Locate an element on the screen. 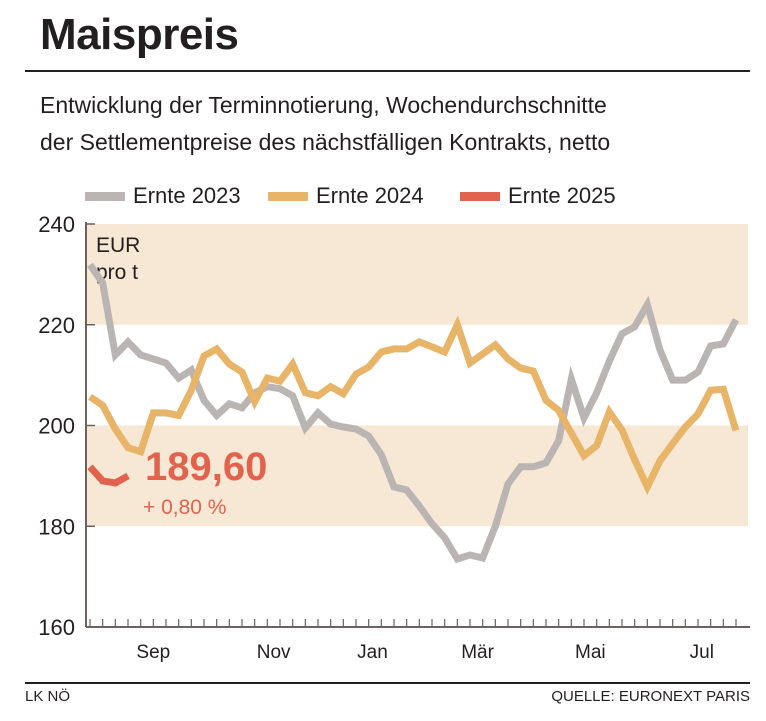 This screenshot has width=766, height=721. x-month-label: Nov is located at coordinates (274, 652).